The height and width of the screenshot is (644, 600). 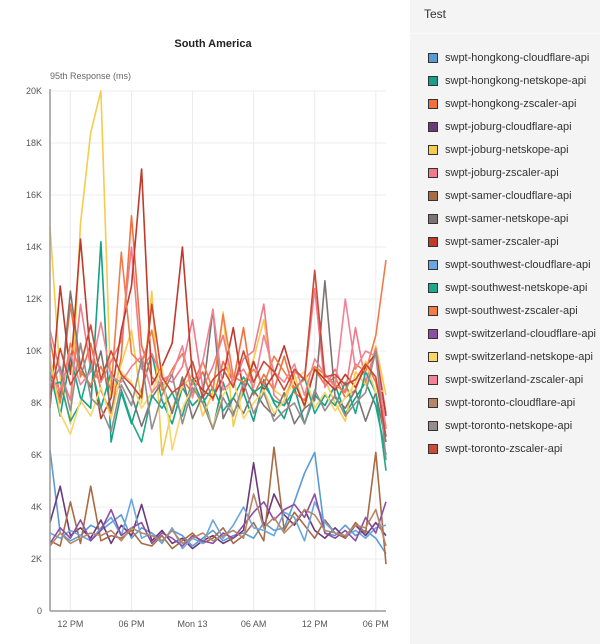 I want to click on series-line-swpt-switzerland-zscaler-api, so click(x=218, y=364).